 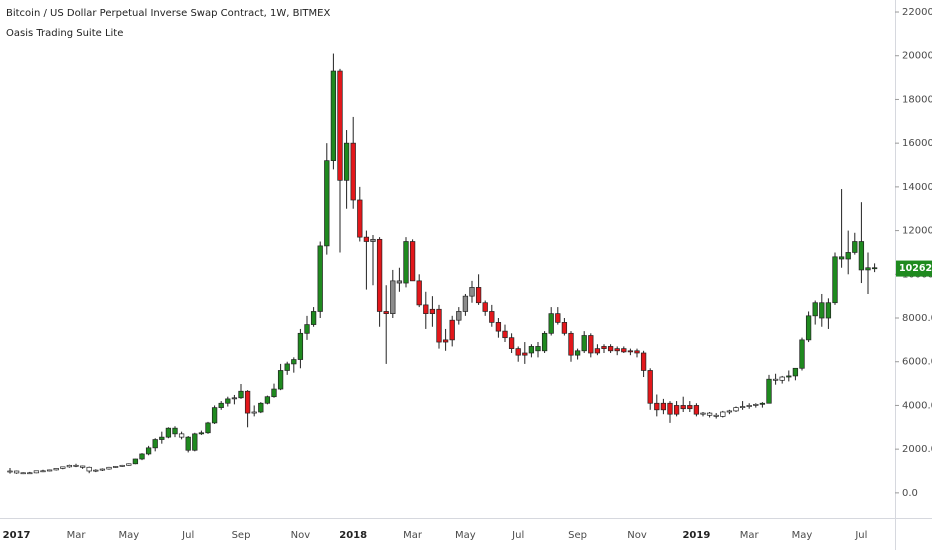 What do you see at coordinates (77, 535) in the screenshot?
I see `x-tick-label: Mar` at bounding box center [77, 535].